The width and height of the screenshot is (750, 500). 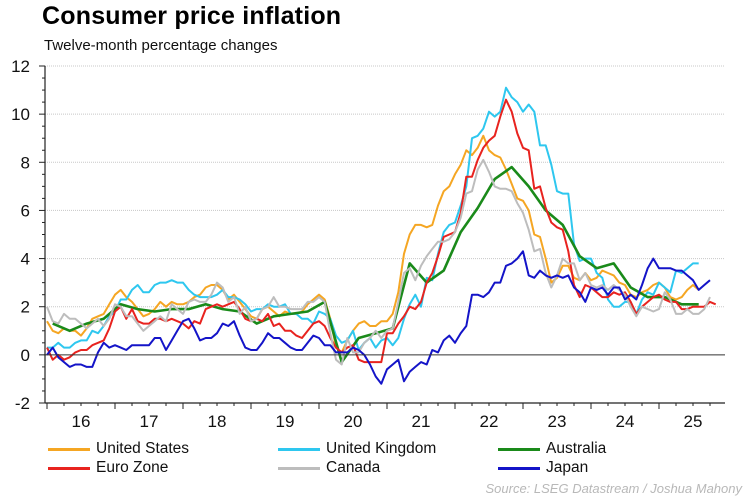 What do you see at coordinates (421, 421) in the screenshot?
I see `x-tick-label: 21` at bounding box center [421, 421].